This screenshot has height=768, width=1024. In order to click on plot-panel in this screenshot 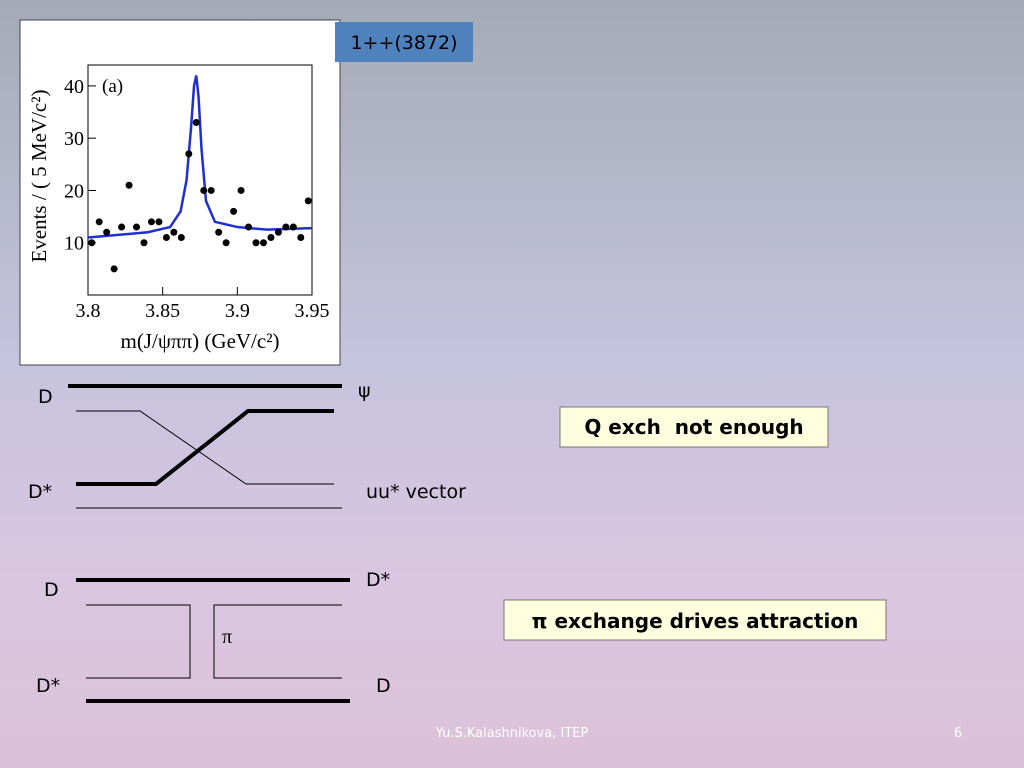, I will do `click(180, 192)`.